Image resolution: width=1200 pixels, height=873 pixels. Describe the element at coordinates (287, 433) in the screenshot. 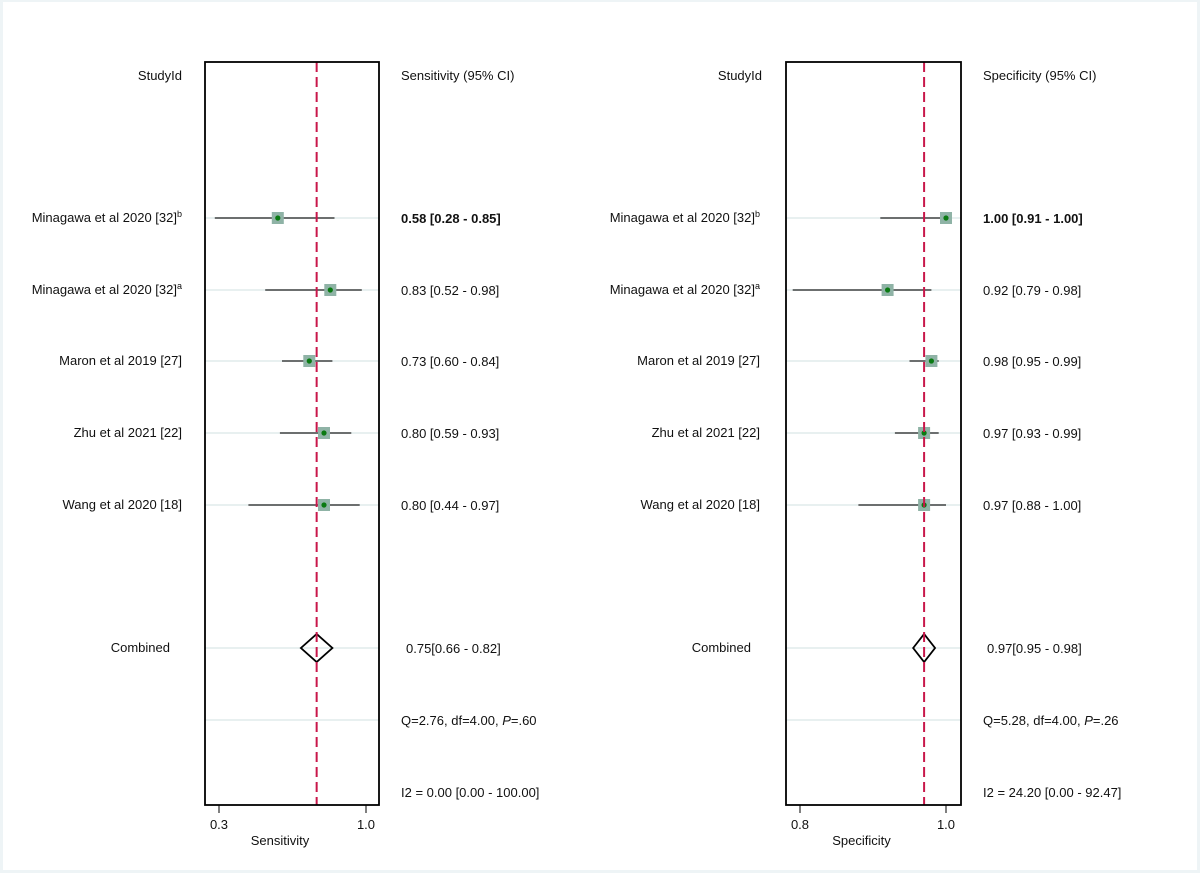

I see `study-row: Zhu et al 2021 [22] 0.80 [0.59 - 0.93]` at that location.